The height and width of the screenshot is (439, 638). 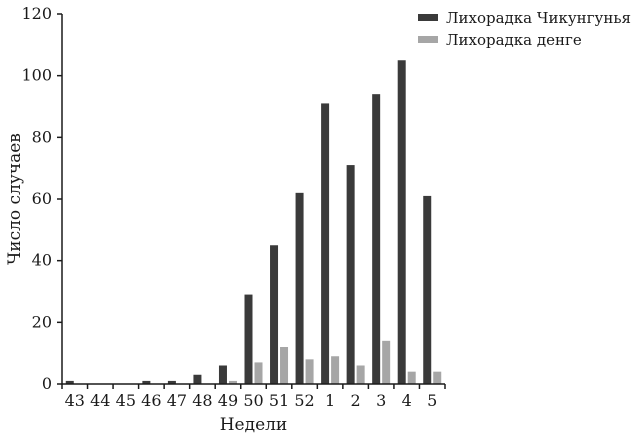 I want to click on y-tick-label: 60, so click(x=42, y=198).